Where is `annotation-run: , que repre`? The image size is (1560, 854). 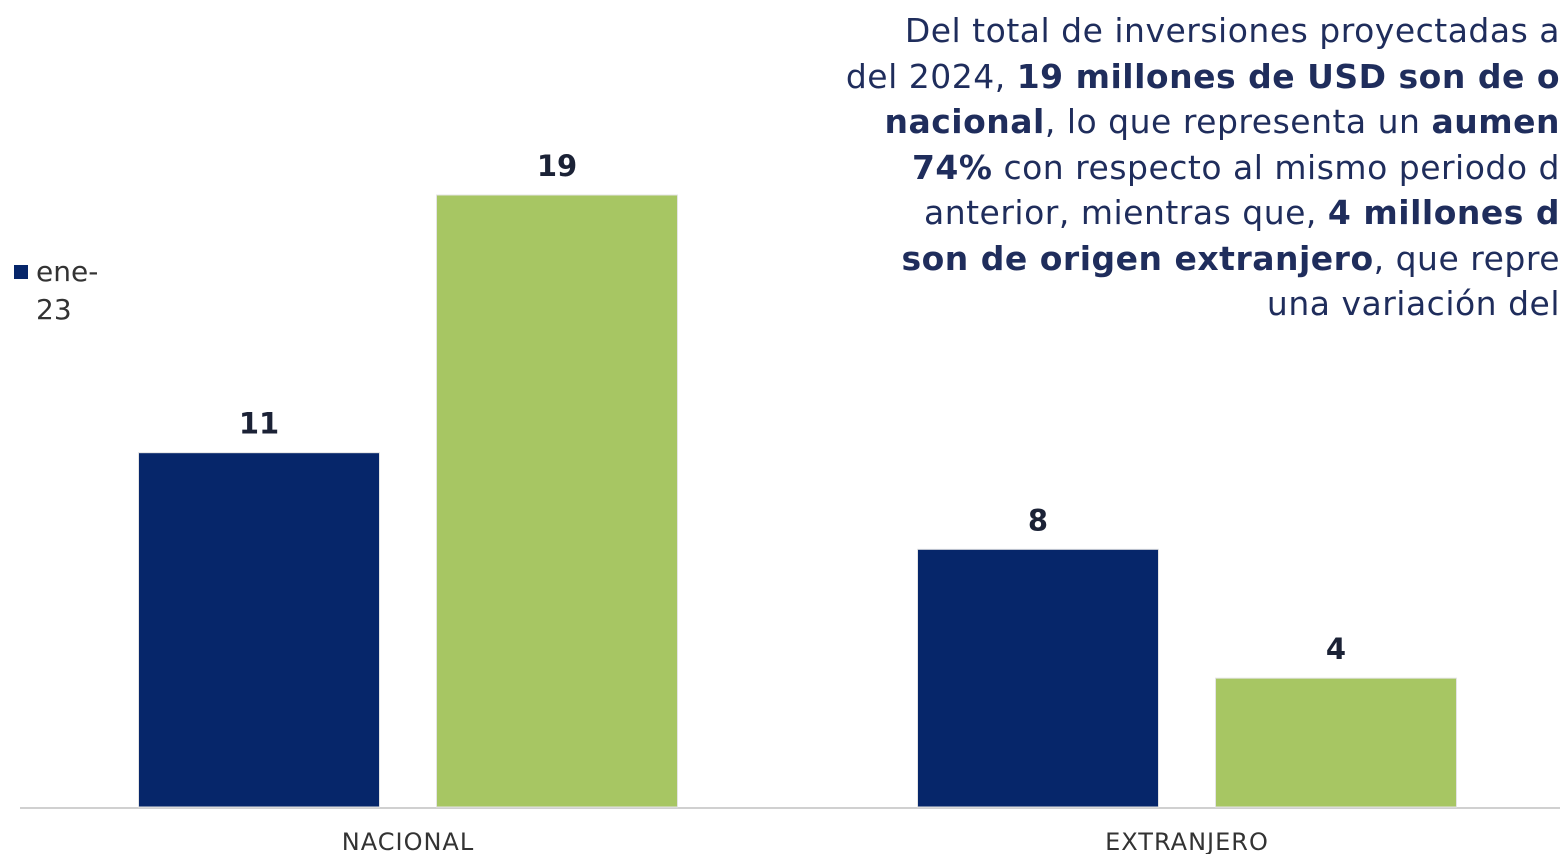 annotation-run: , que repre is located at coordinates (1466, 258).